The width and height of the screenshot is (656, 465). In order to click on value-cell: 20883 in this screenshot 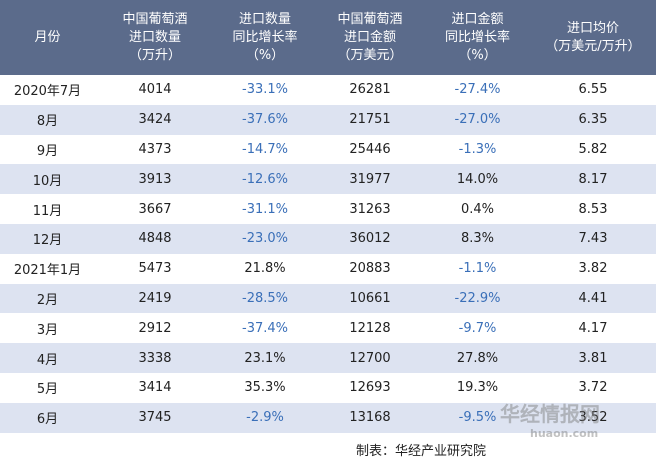, I will do `click(370, 269)`.